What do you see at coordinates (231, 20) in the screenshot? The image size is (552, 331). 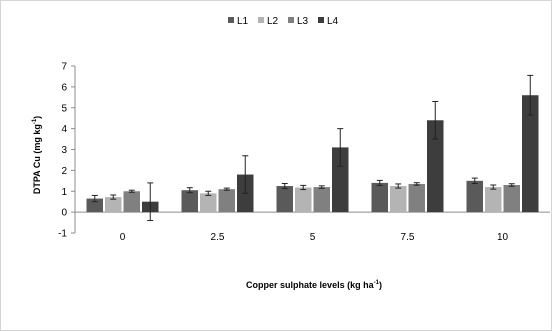 I see `legend-swatch-l1` at bounding box center [231, 20].